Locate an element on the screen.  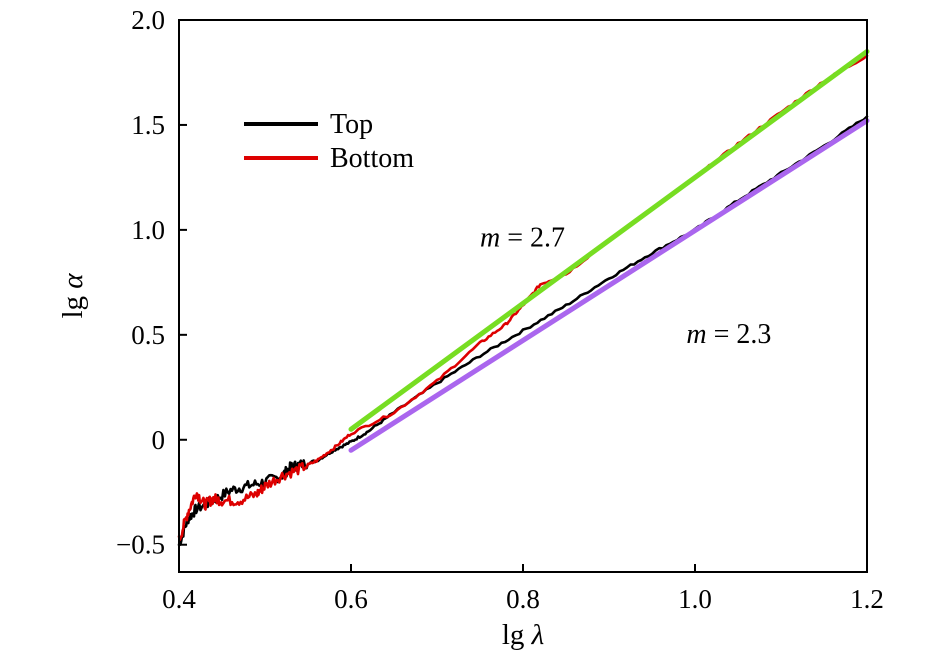
x-tick-label: 0.8 is located at coordinates (523, 599).